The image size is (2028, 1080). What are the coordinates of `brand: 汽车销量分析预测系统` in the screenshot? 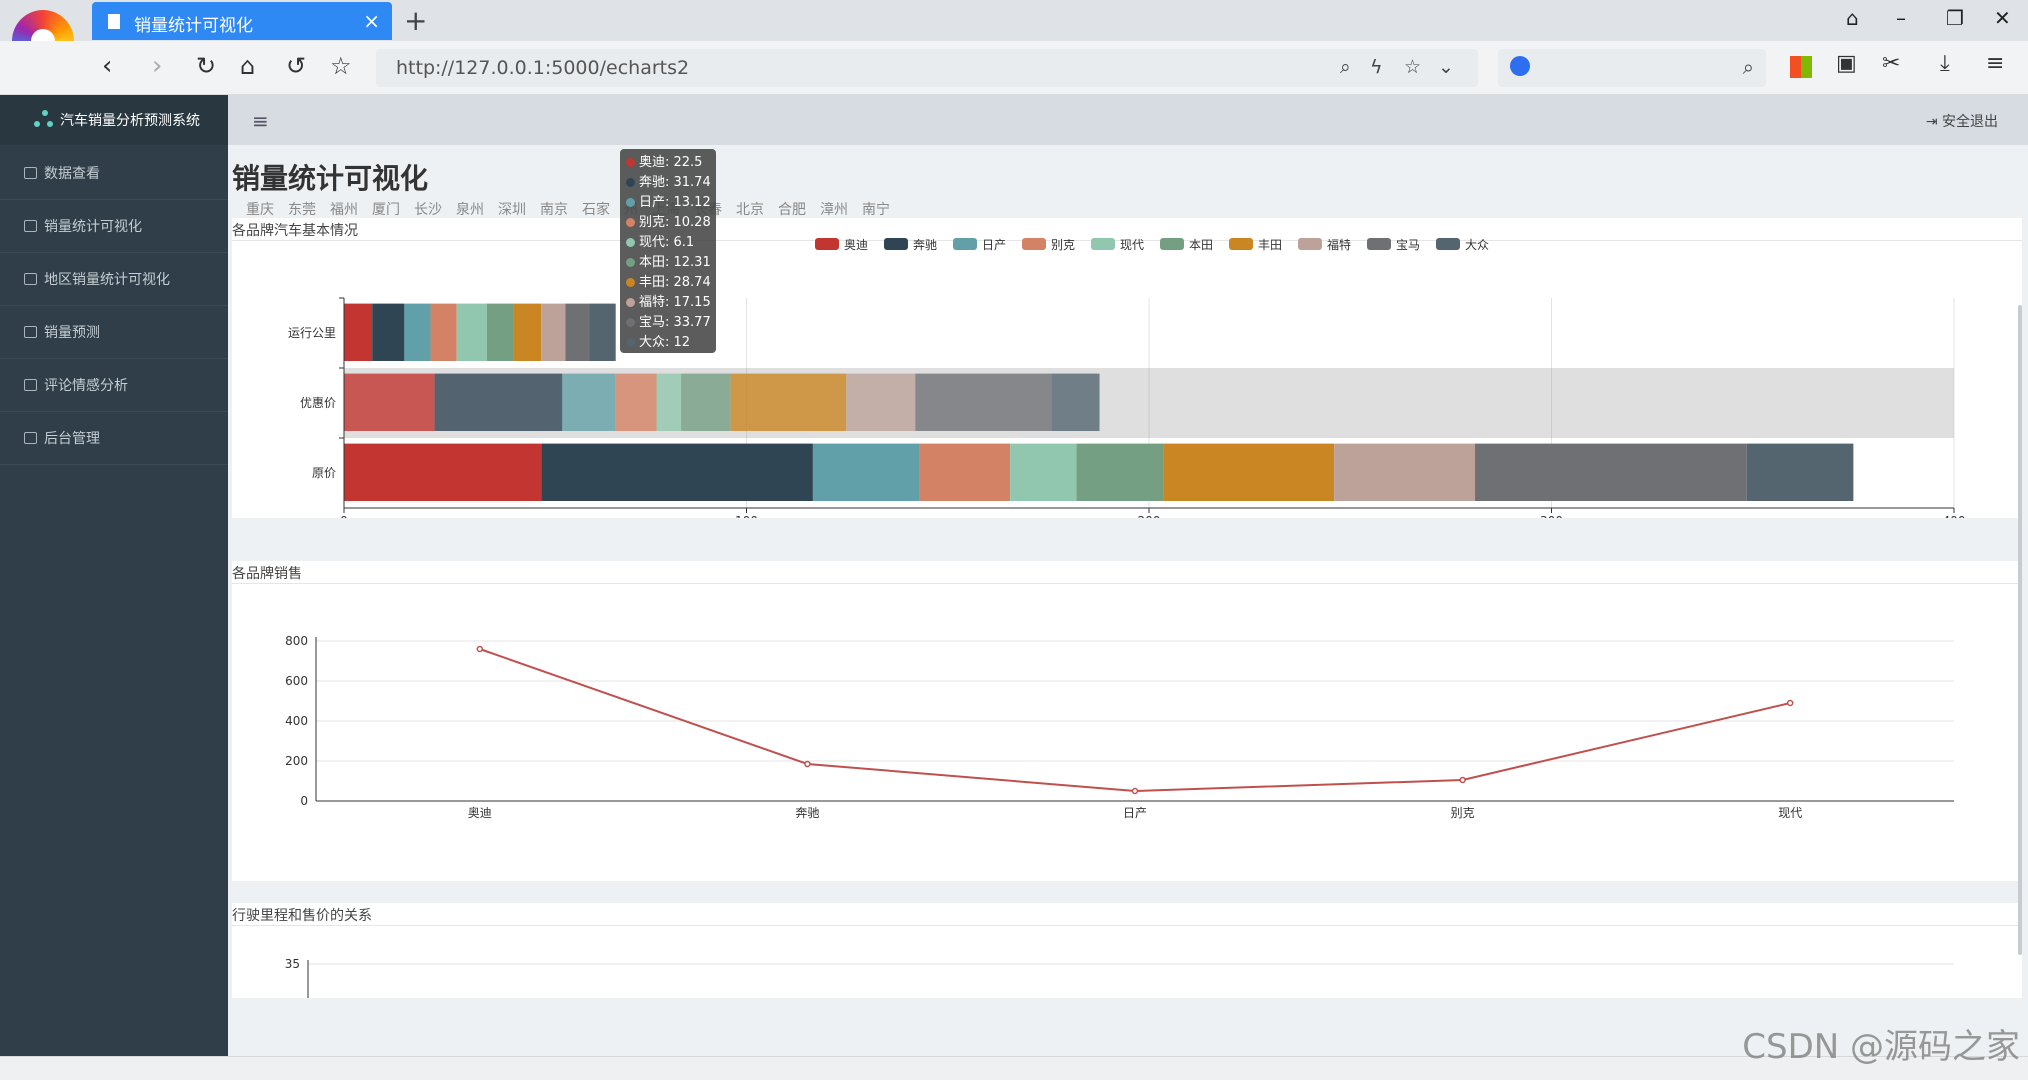 It's located at (114, 120).